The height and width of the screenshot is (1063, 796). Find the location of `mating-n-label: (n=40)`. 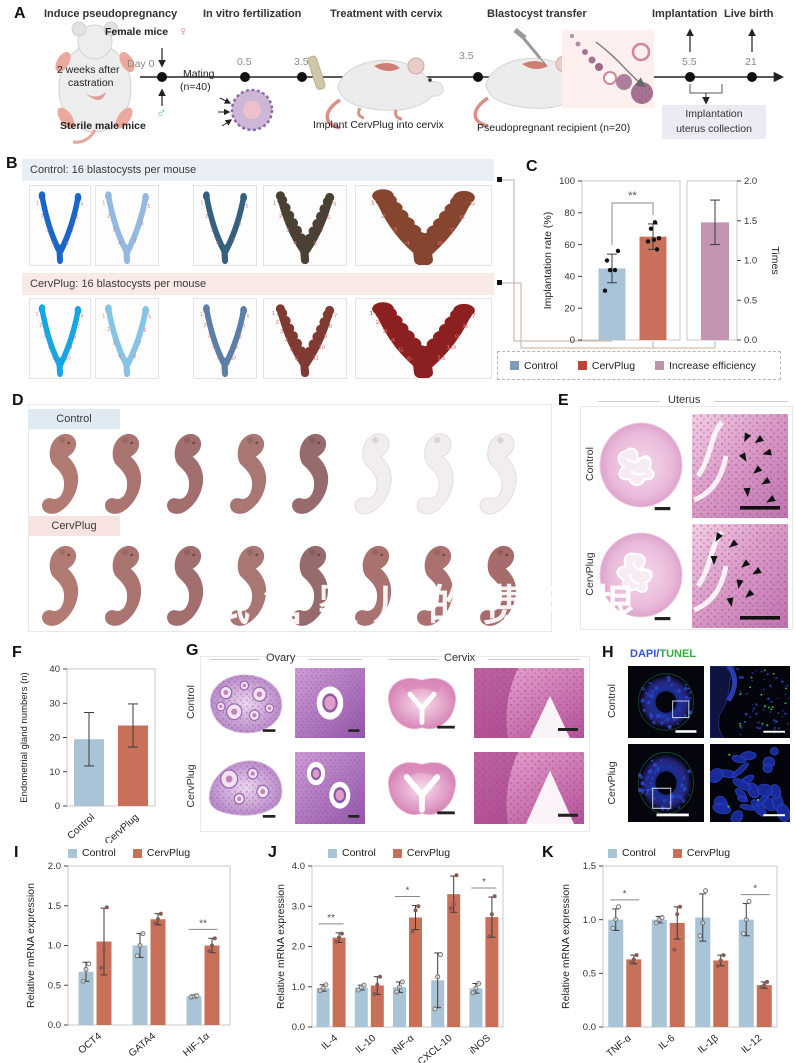

mating-n-label: (n=40) is located at coordinates (195, 87).